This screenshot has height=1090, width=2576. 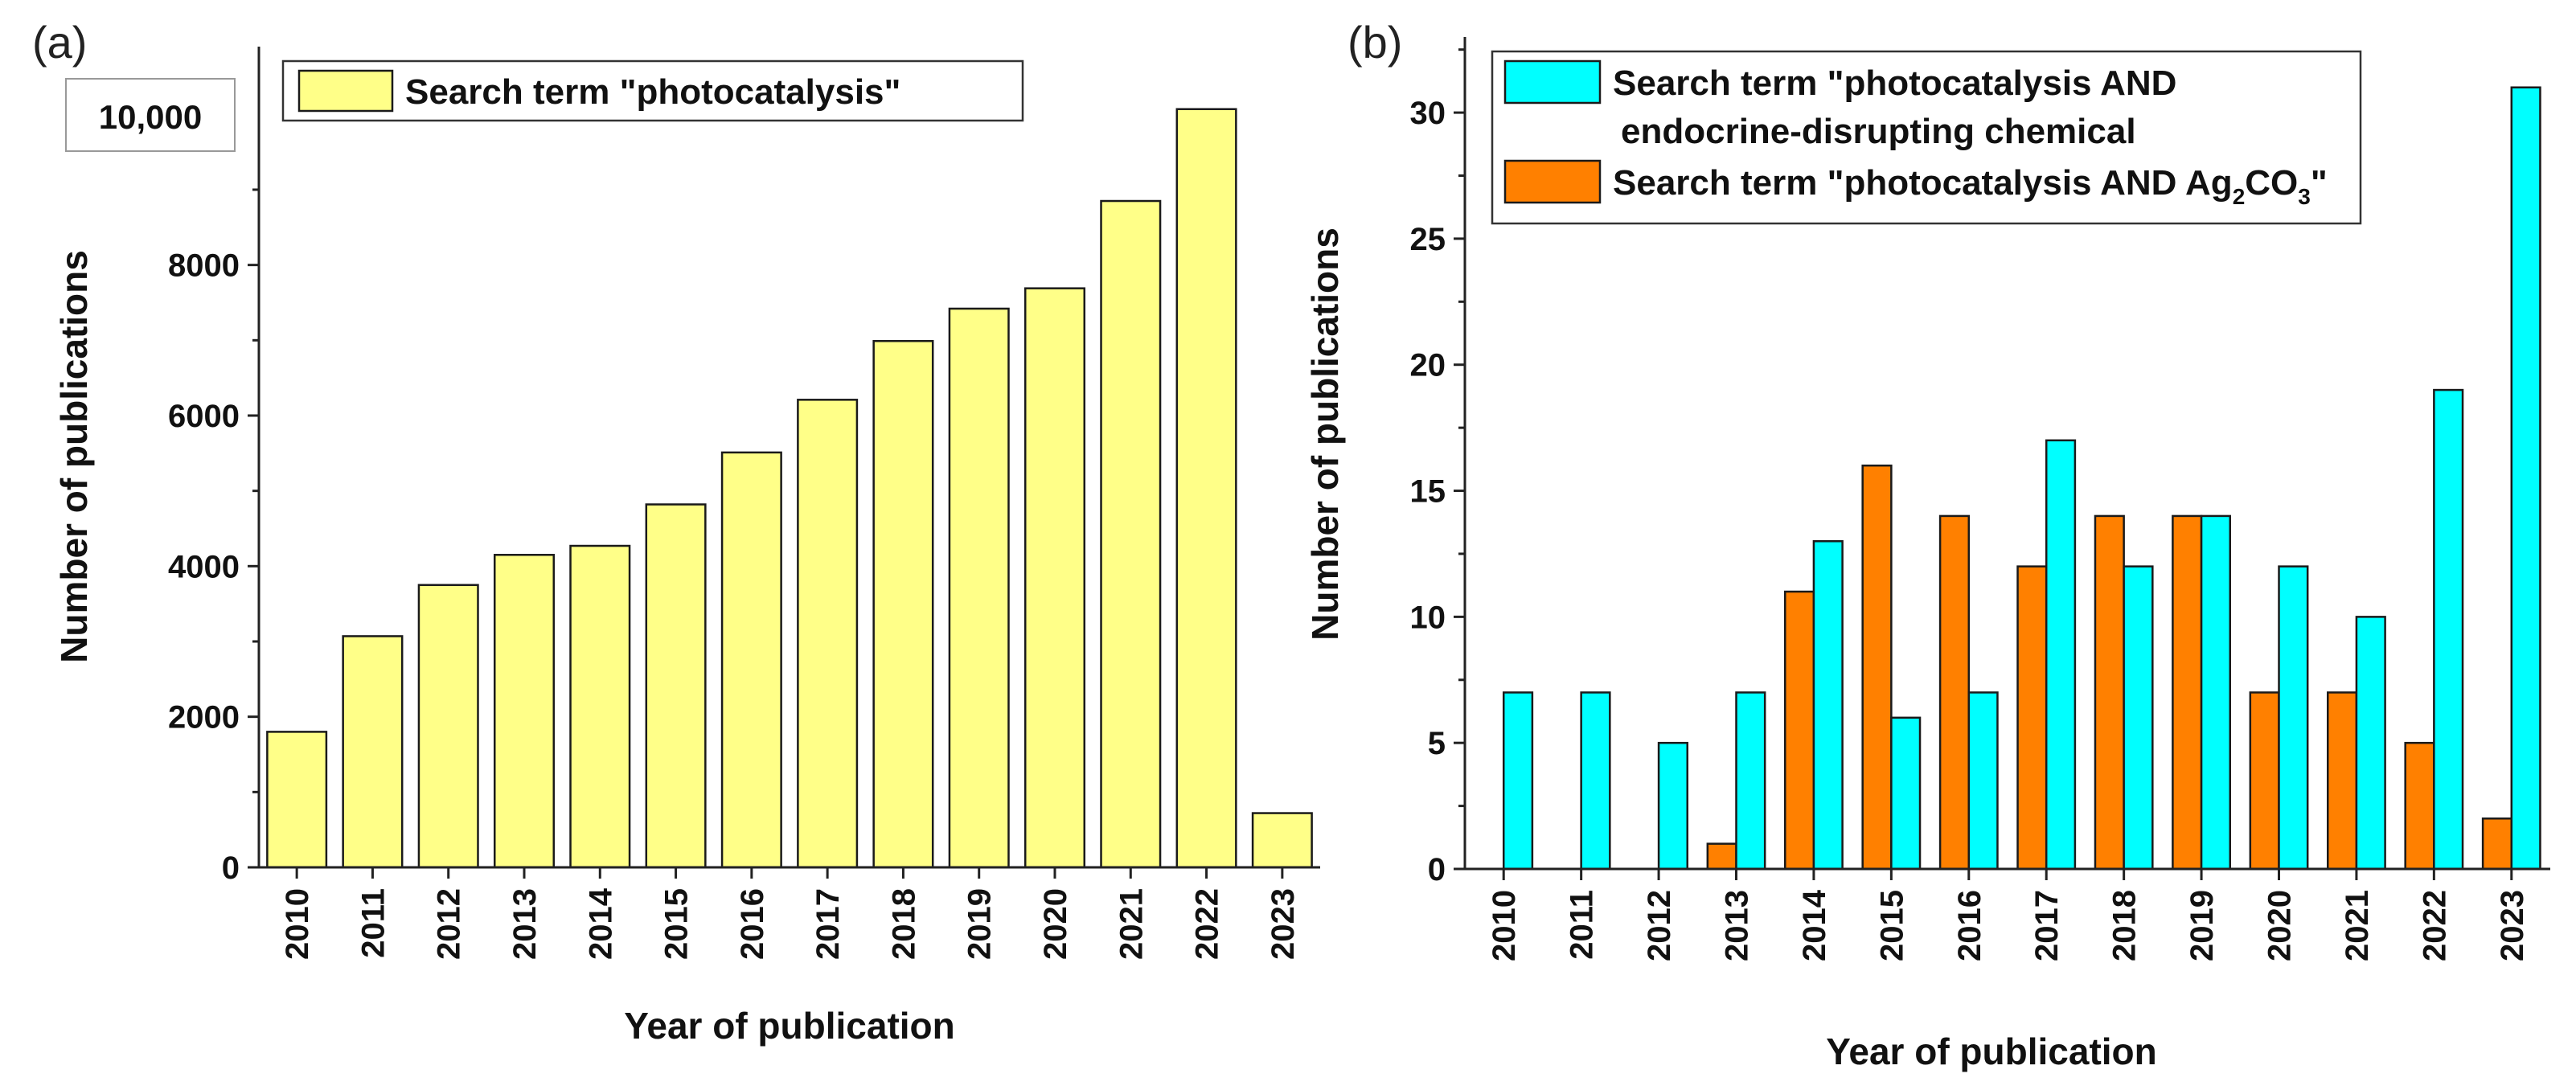 I want to click on panel-a-legend-swatch, so click(x=345, y=91).